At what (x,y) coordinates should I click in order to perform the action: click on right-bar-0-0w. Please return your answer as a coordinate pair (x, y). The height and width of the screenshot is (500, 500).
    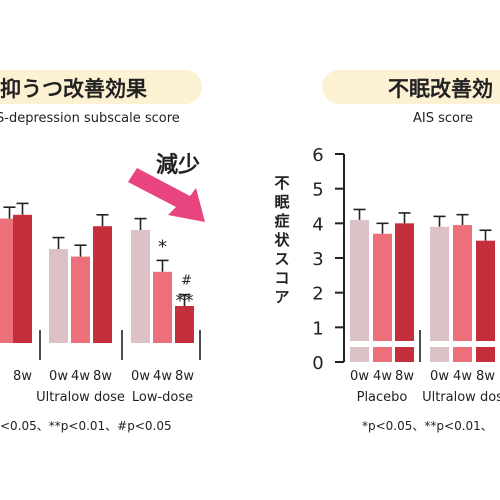
    Looking at the image, I should click on (359, 290).